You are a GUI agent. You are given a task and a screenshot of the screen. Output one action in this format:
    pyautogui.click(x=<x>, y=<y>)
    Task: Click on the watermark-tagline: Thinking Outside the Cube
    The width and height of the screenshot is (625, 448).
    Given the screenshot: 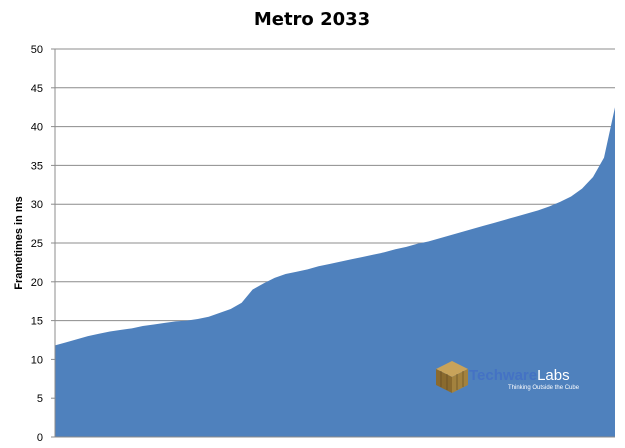 What is the action you would take?
    pyautogui.click(x=544, y=388)
    